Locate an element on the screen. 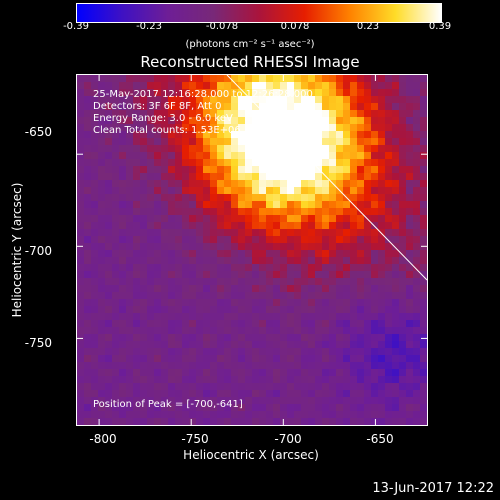  x-tick-label: -650 is located at coordinates (380, 439).